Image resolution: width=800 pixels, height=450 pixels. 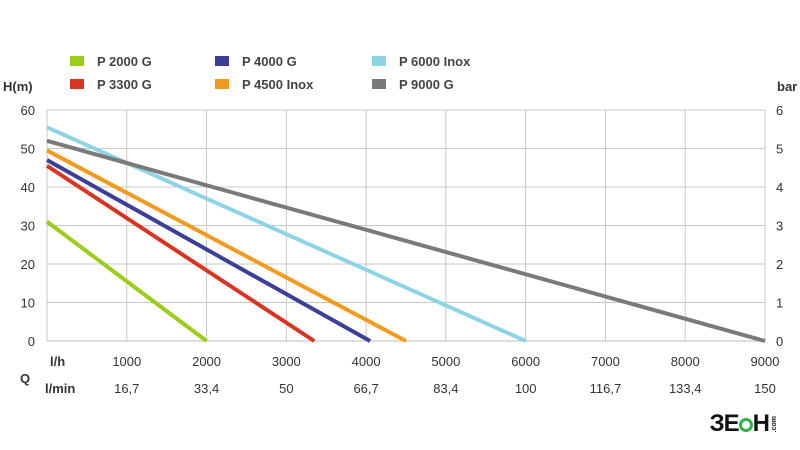 What do you see at coordinates (779, 341) in the screenshot?
I see `y-right-tick-label: 0` at bounding box center [779, 341].